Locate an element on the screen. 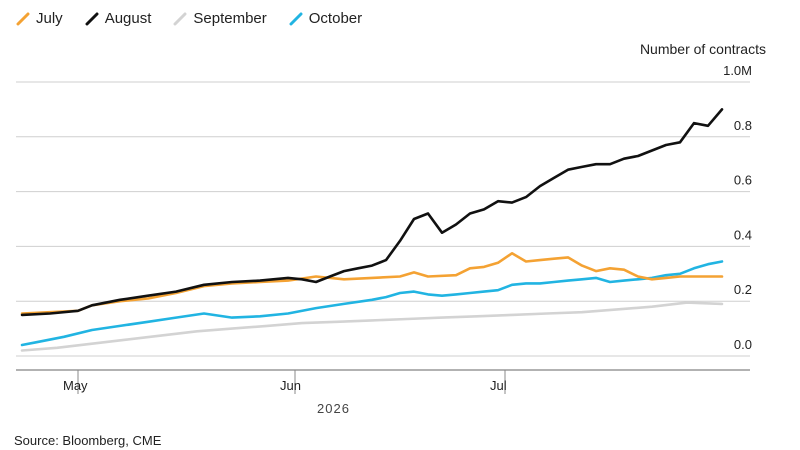 The width and height of the screenshot is (800, 450). legend-item-august: August is located at coordinates (118, 18).